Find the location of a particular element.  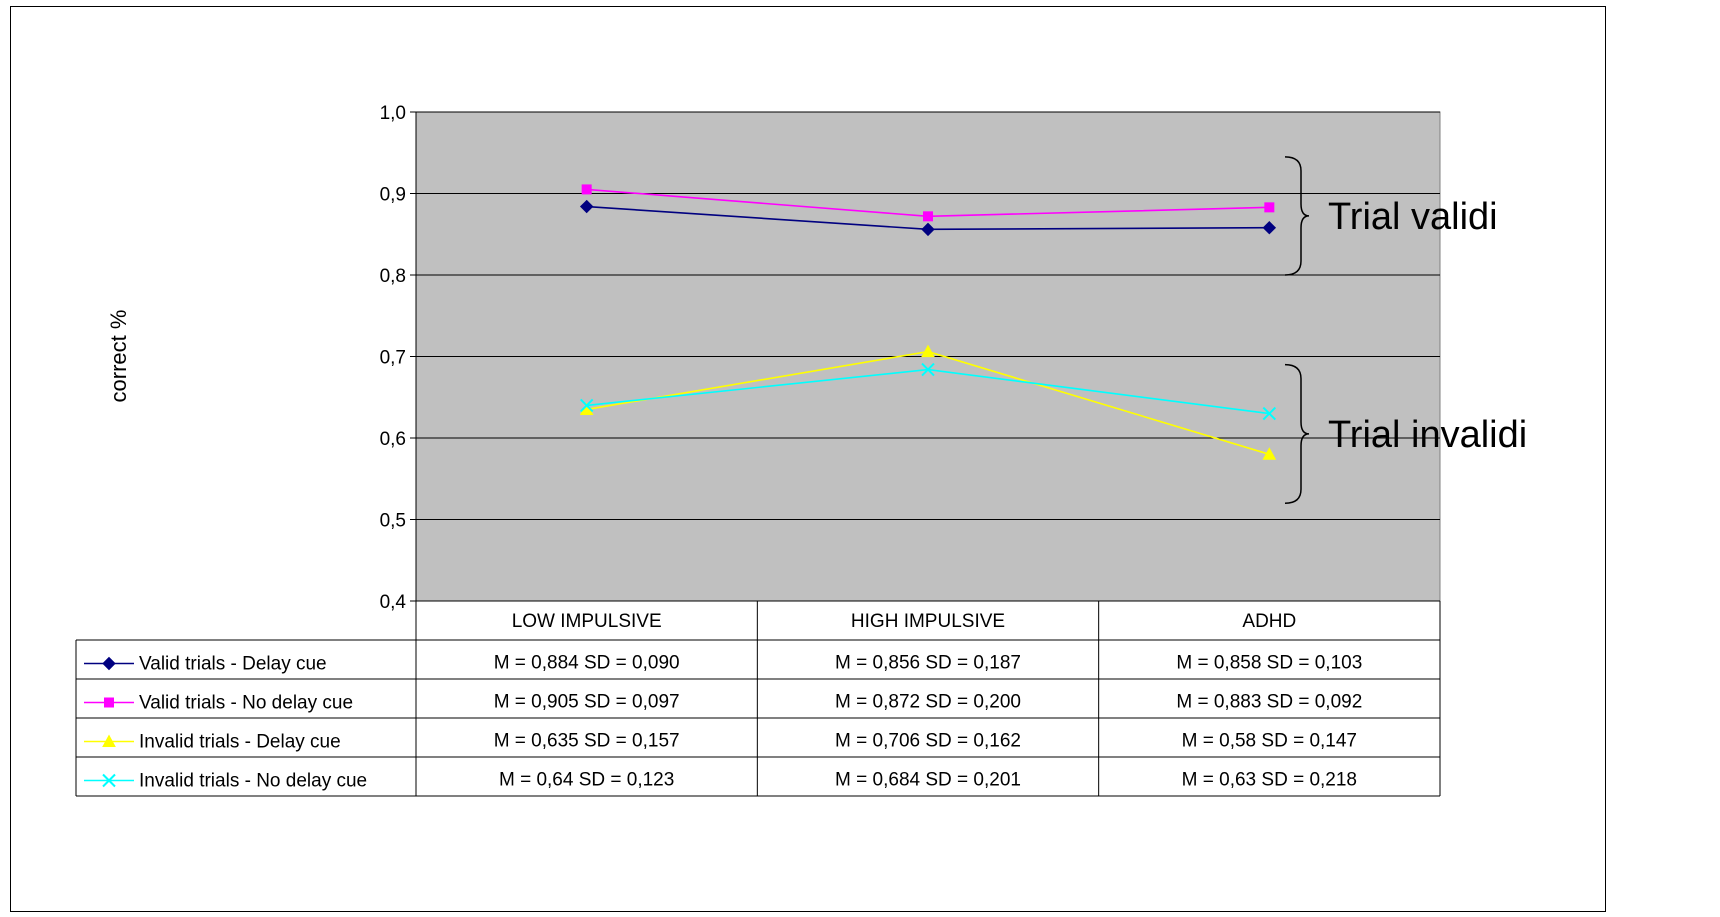

category-label: HIGH IMPULSIVE is located at coordinates (928, 621).